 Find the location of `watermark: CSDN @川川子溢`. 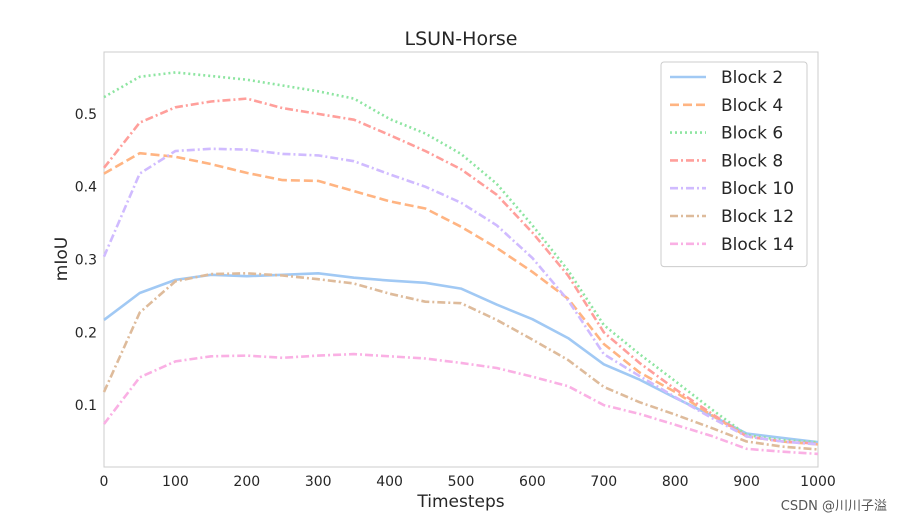

watermark: CSDN @川川子溢 is located at coordinates (833, 506).